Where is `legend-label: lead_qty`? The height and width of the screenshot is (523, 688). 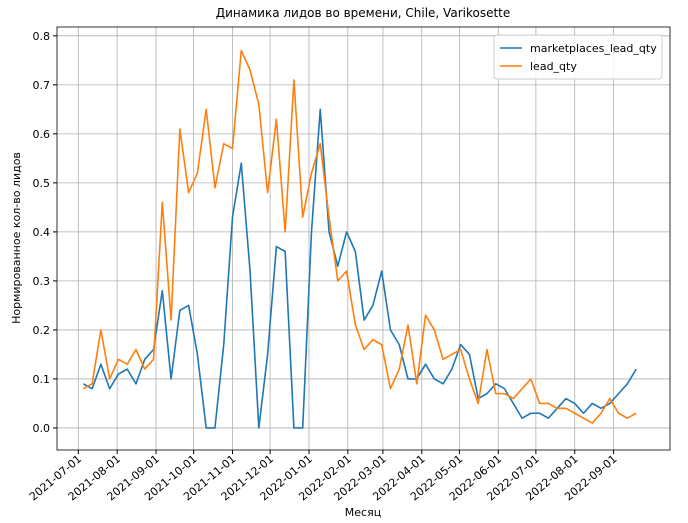
legend-label: lead_qty is located at coordinates (553, 66).